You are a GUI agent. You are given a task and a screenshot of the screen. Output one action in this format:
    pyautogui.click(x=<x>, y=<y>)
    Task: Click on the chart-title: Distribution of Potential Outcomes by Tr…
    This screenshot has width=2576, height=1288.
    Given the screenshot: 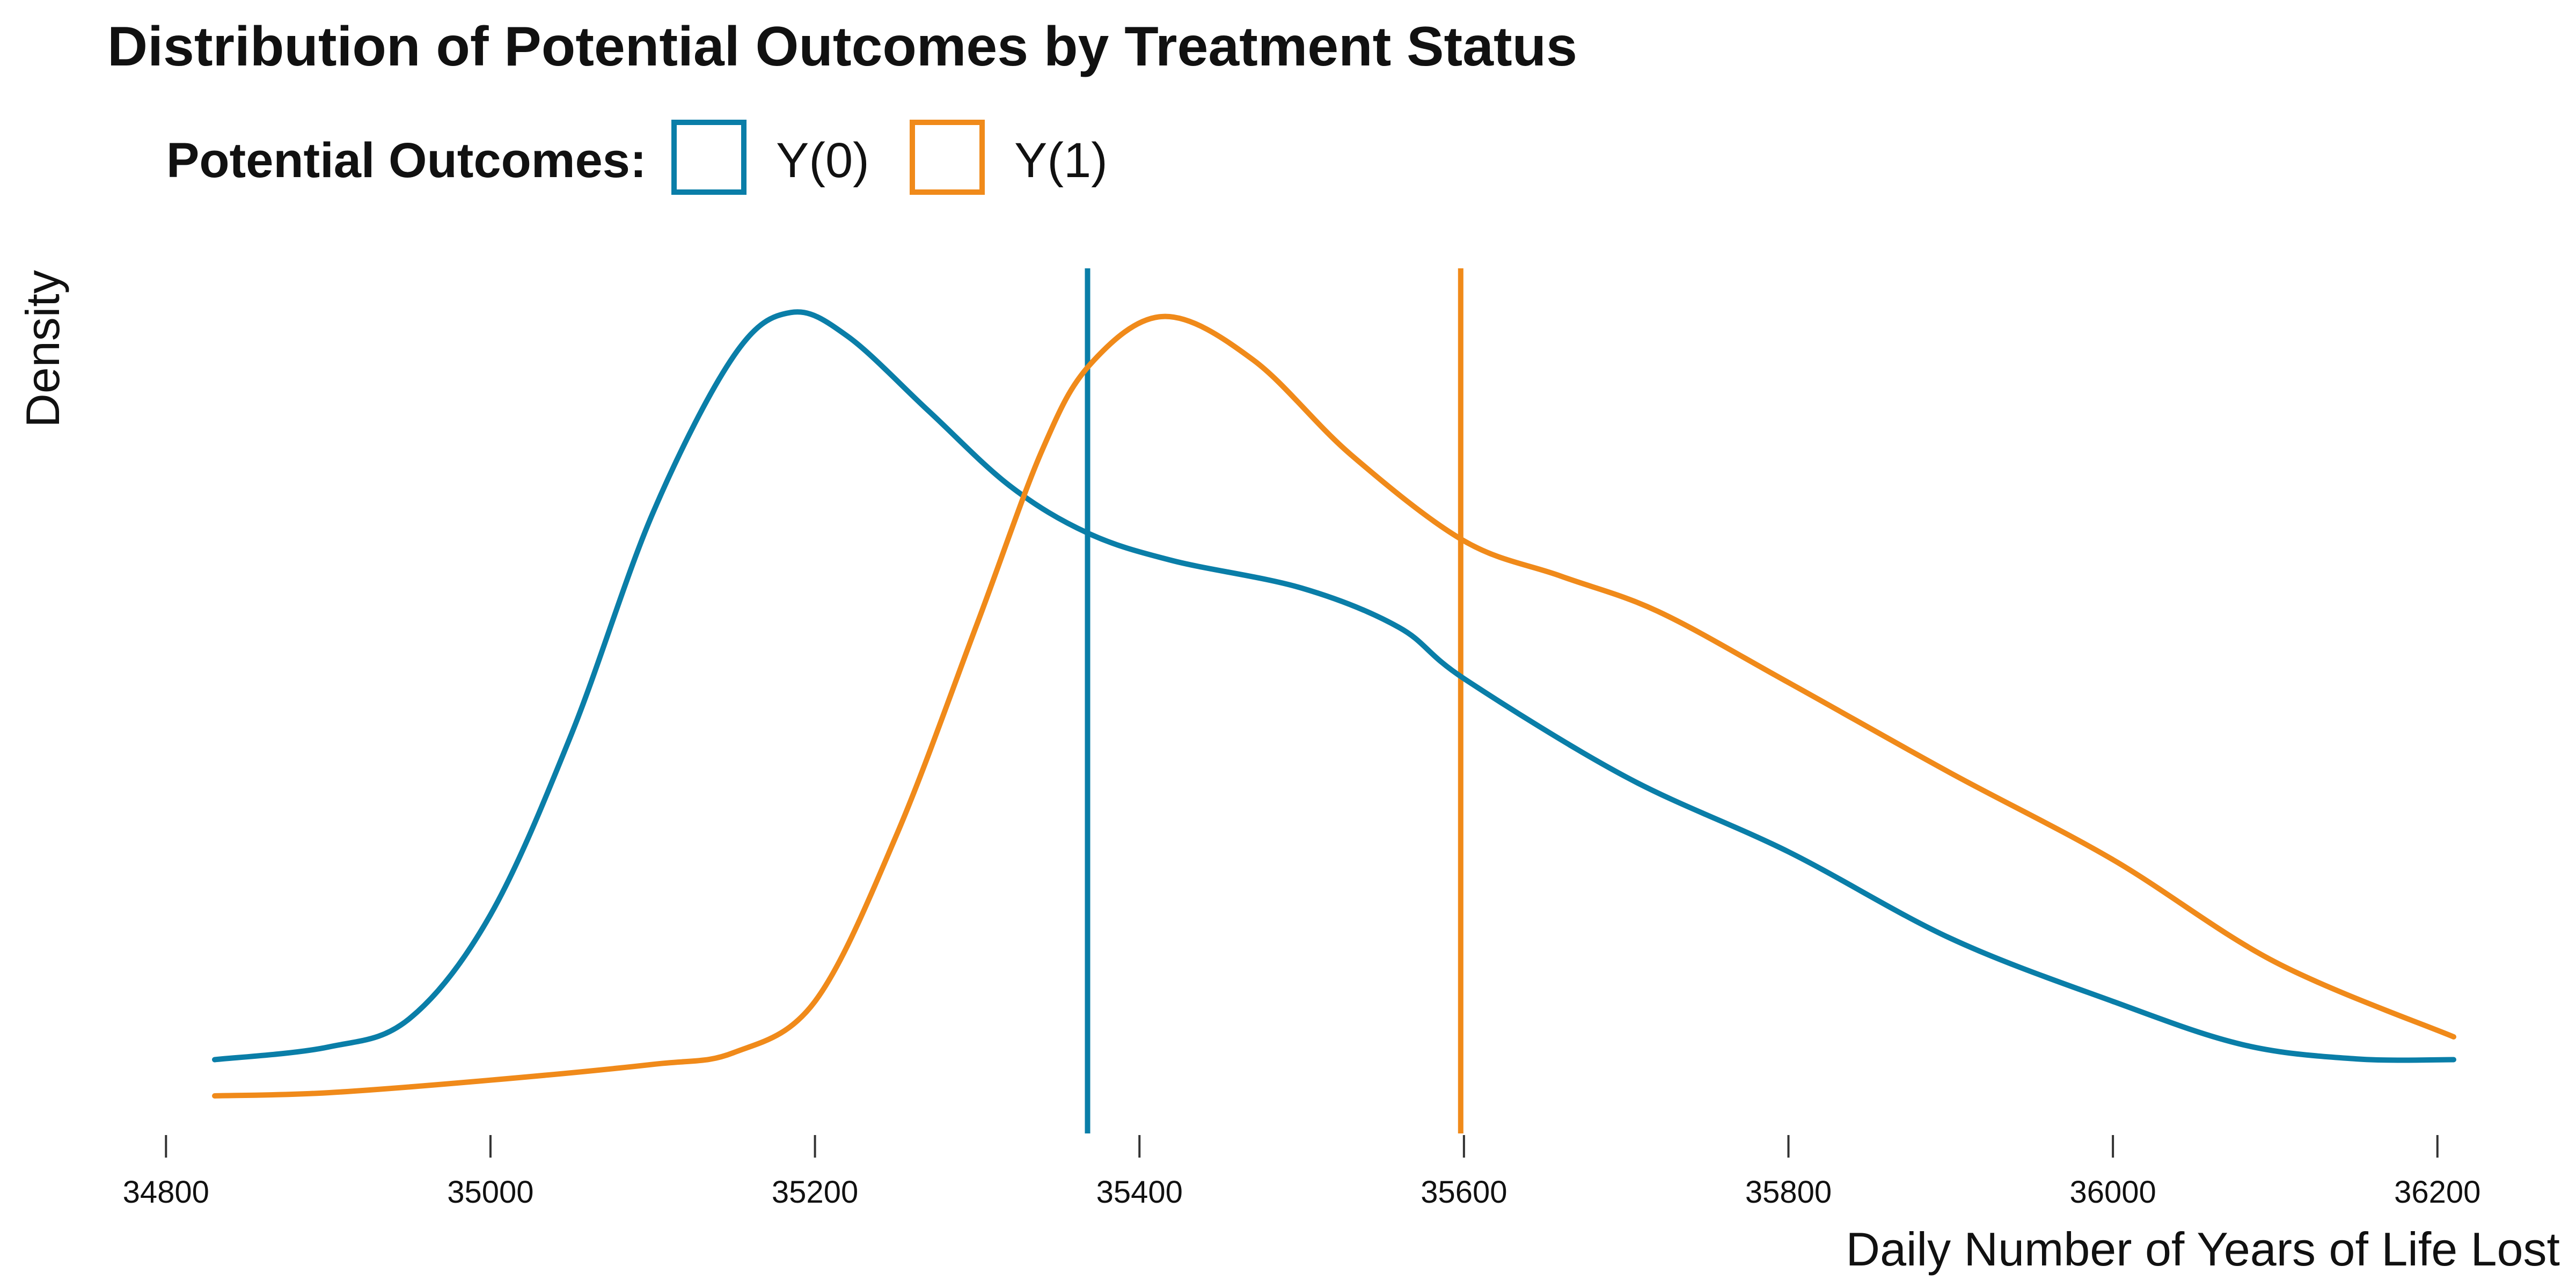 What is the action you would take?
    pyautogui.click(x=842, y=47)
    